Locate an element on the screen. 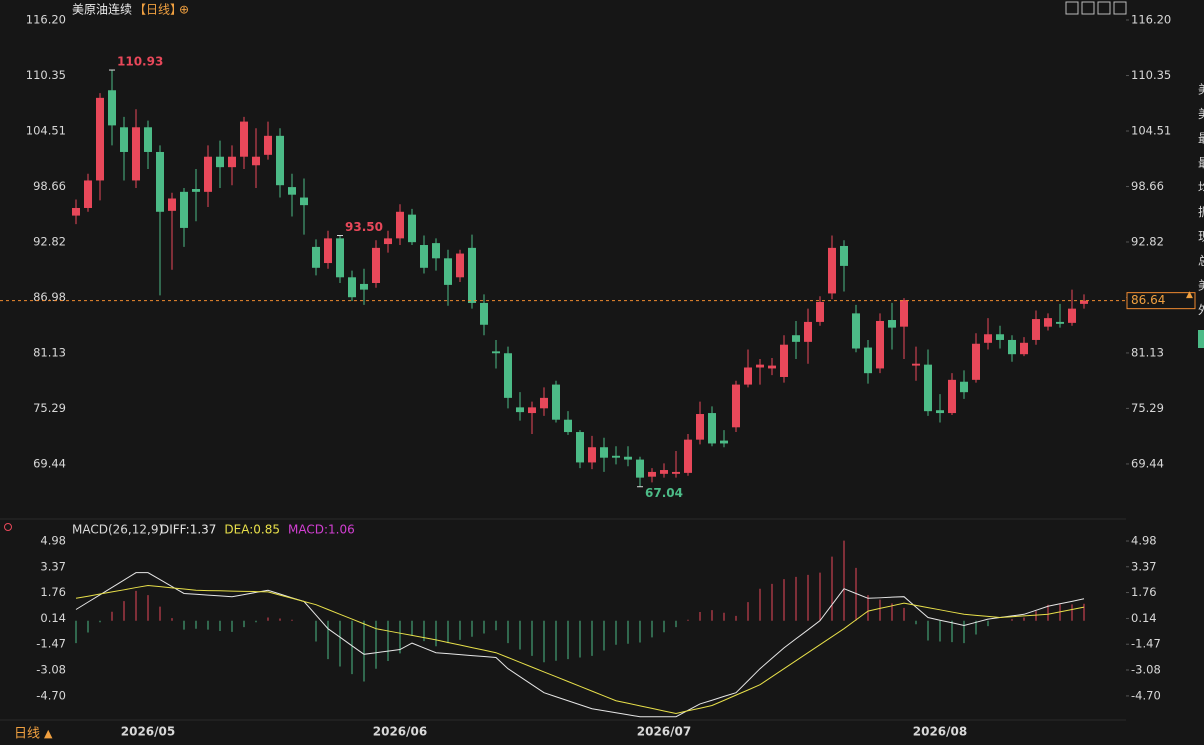 The height and width of the screenshot is (745, 1204). y-tick-label-right: 81.13 is located at coordinates (1147, 352).